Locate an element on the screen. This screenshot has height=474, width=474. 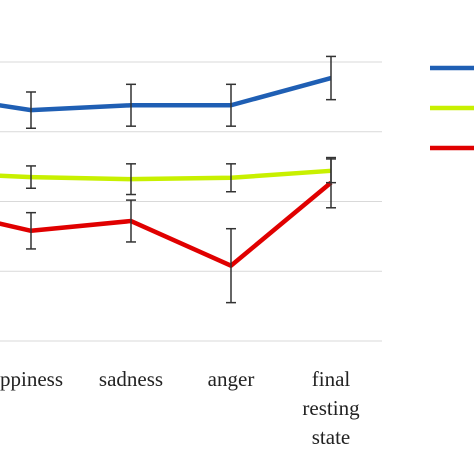
x-tick-label: final resting state is located at coordinates (331, 408).